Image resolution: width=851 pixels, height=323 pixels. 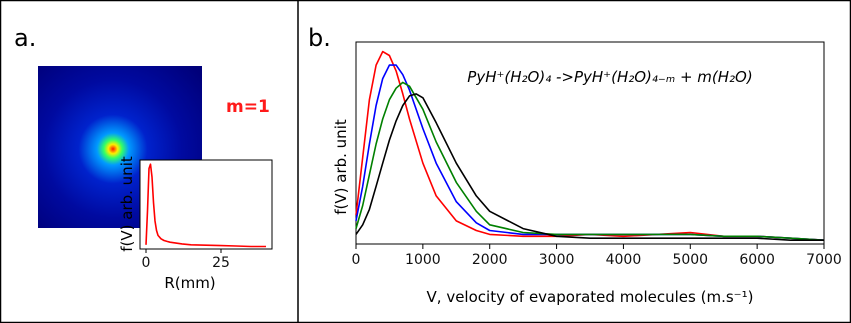 I want to click on inset-marks, so click(x=205, y=205).